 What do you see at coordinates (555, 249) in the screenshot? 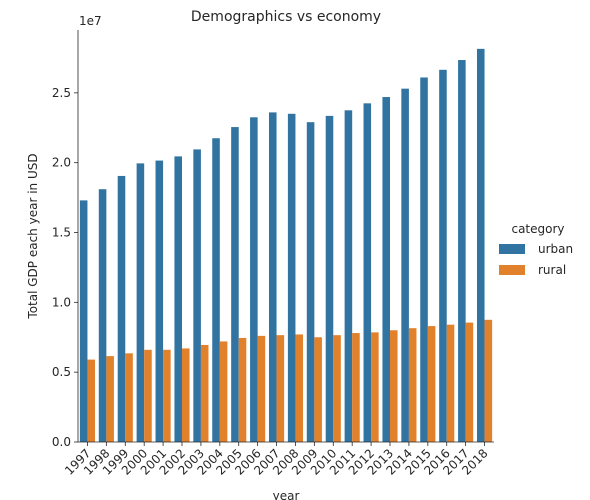
I see `legend-label-urban: urban` at bounding box center [555, 249].